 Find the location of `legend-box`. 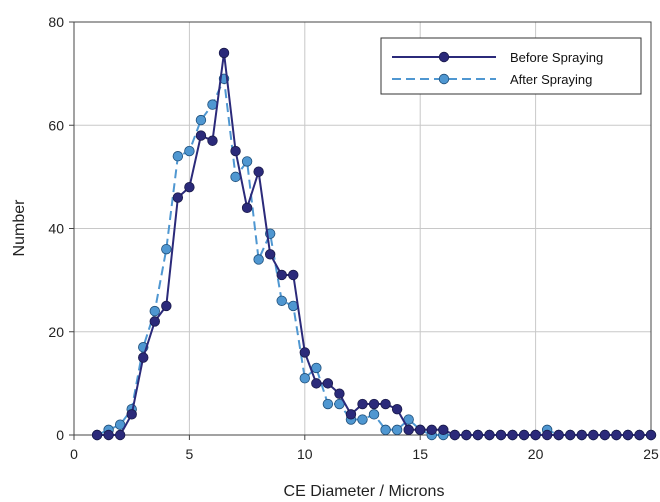

legend-box is located at coordinates (511, 66).